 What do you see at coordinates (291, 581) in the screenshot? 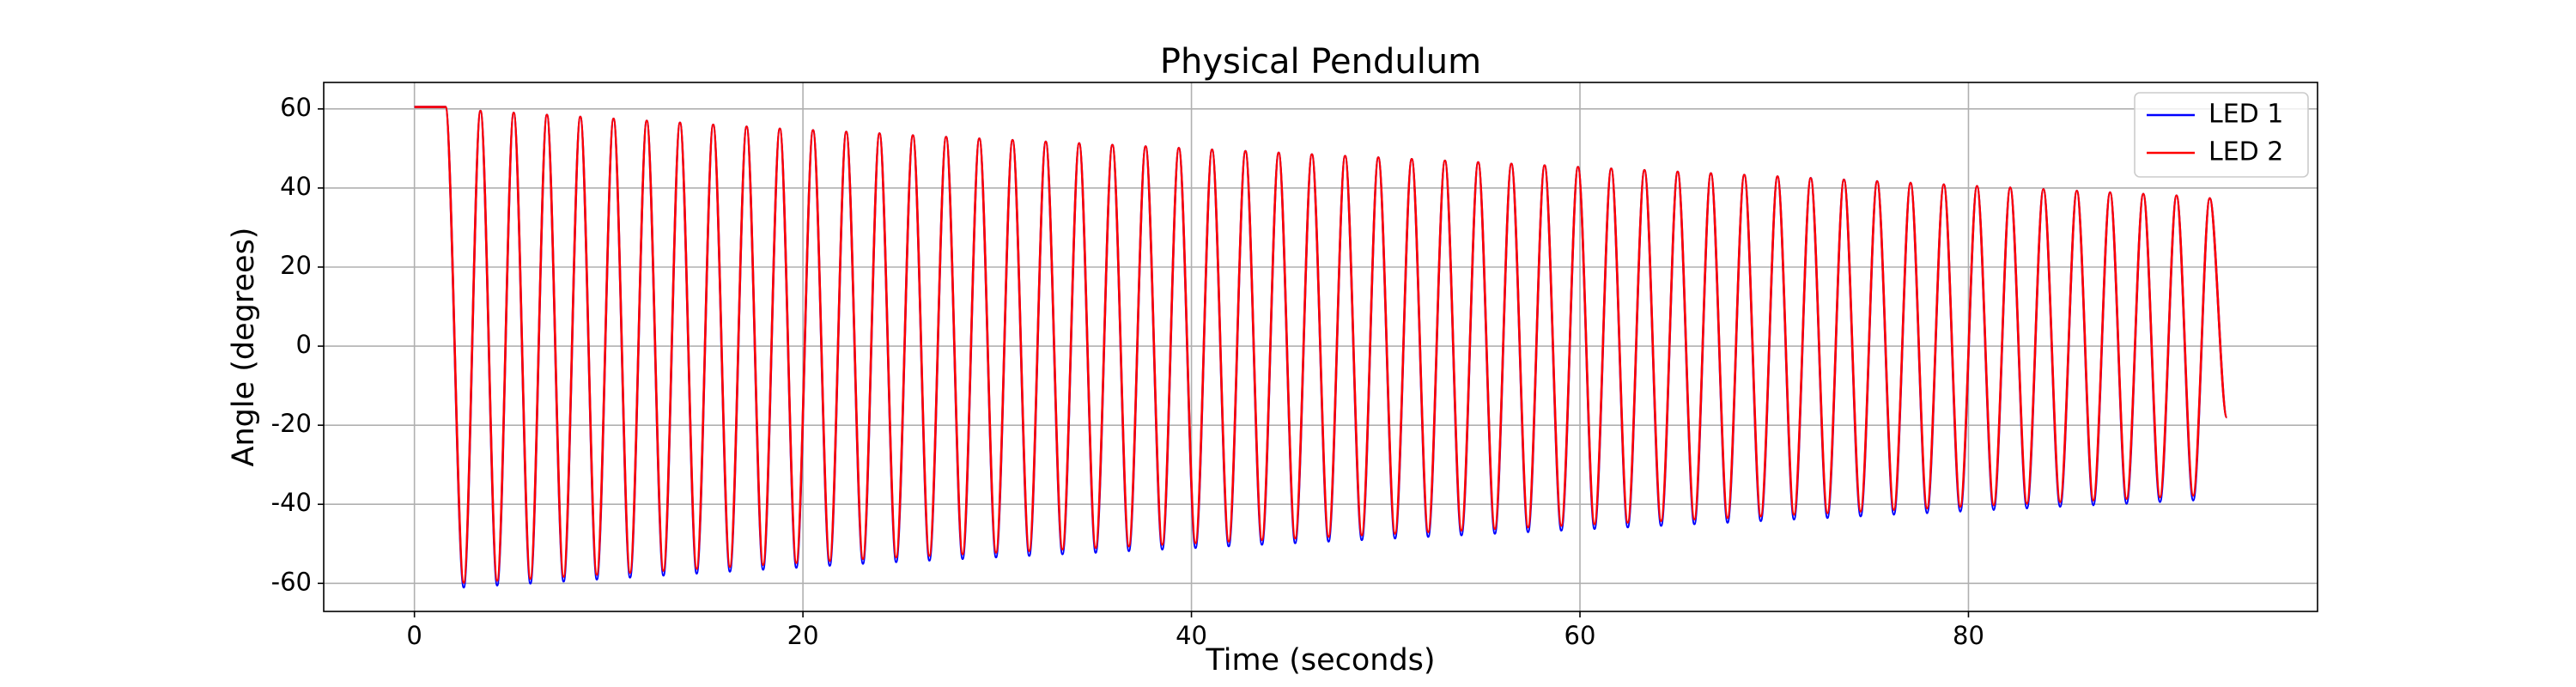
I see `y-tick-label: -60` at bounding box center [291, 581].